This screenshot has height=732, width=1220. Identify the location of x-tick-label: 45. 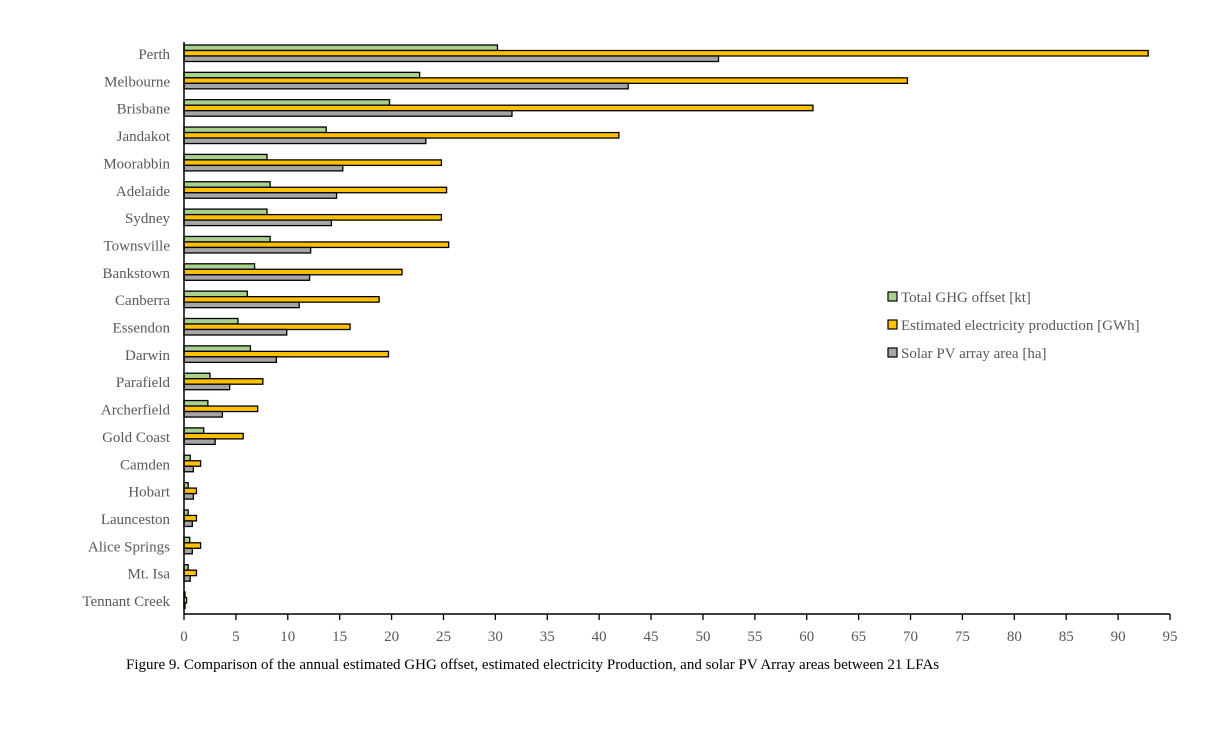
(651, 637).